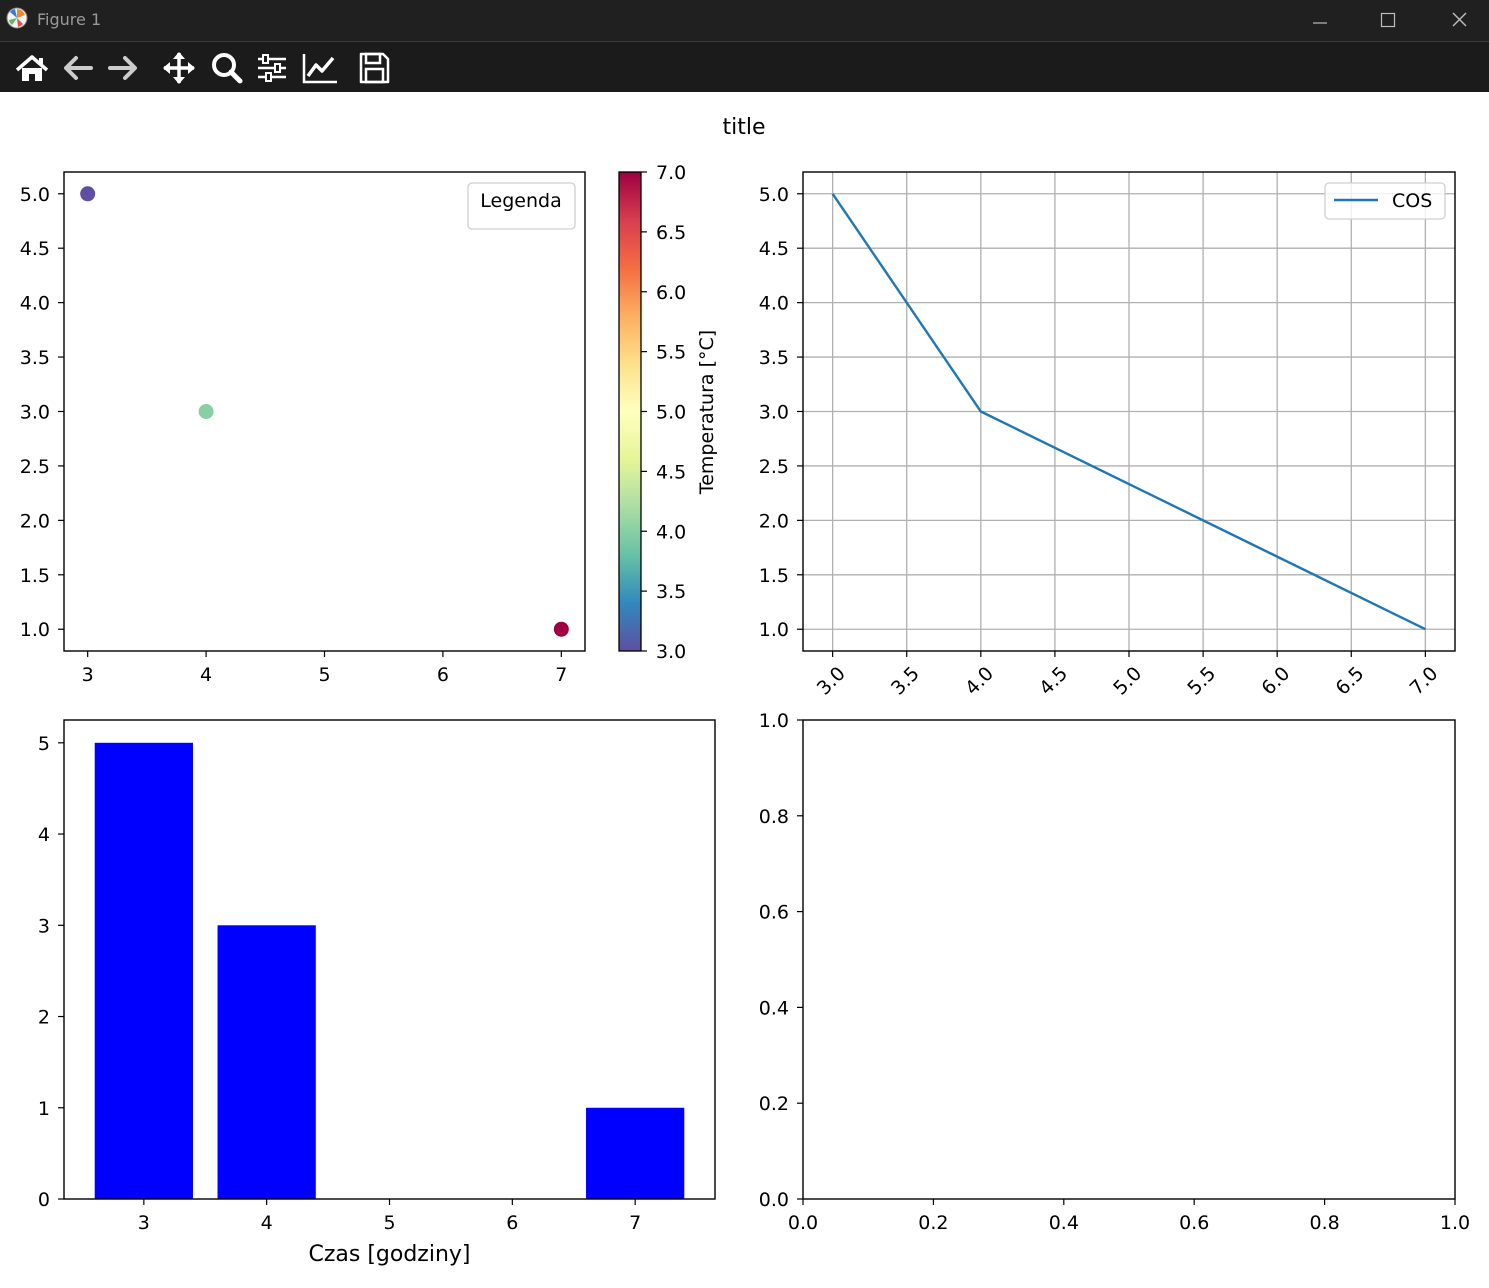 This screenshot has height=1288, width=1489. Describe the element at coordinates (32, 68) in the screenshot. I see `home-button` at that location.